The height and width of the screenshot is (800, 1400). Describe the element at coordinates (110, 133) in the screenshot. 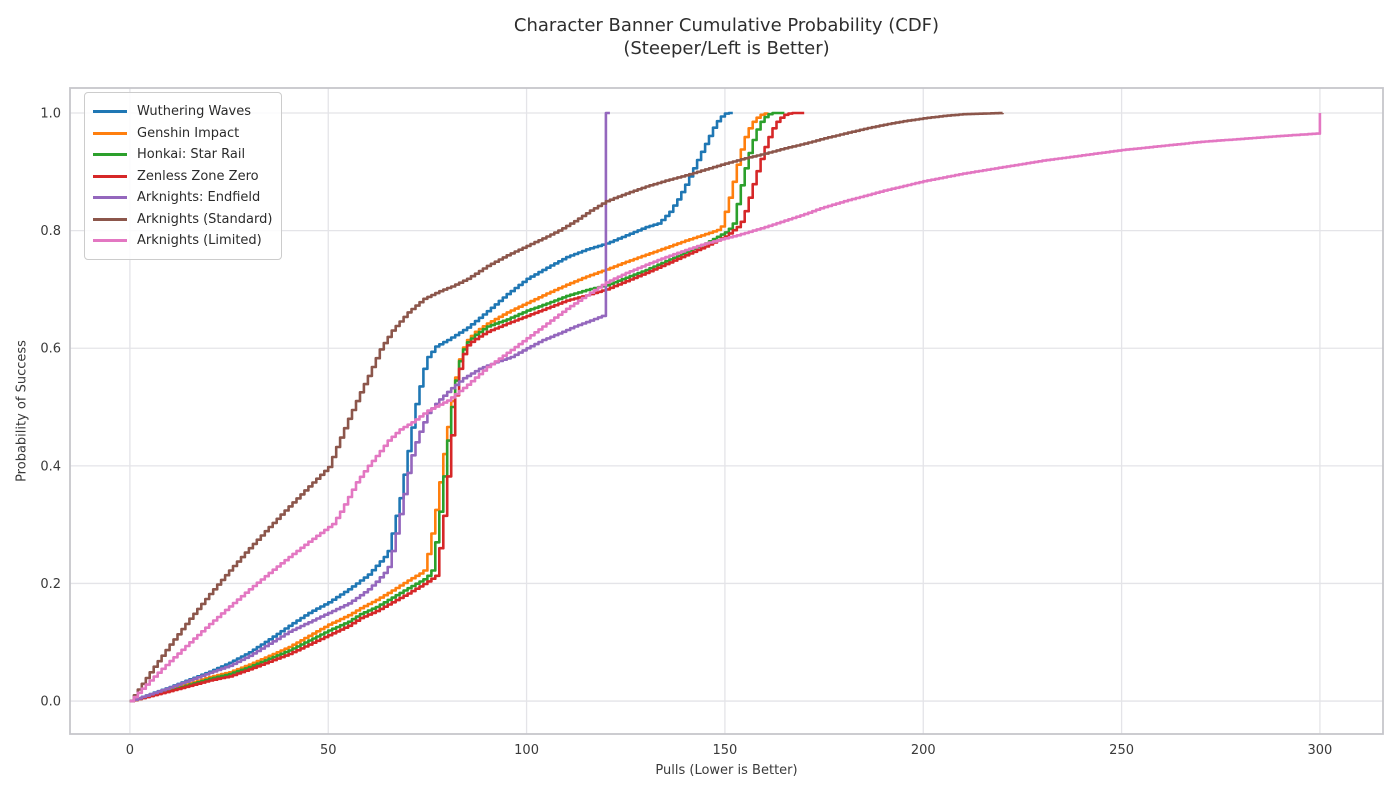

I see `legend-swatch-genshin-impact` at that location.